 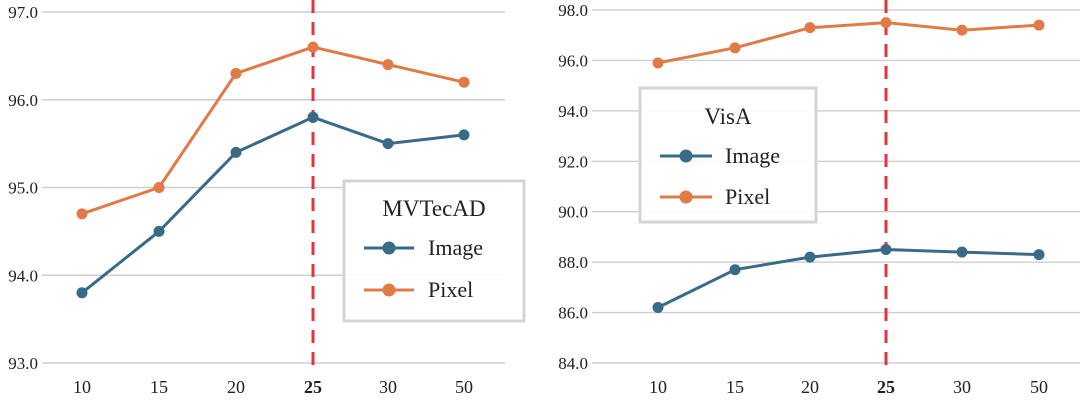 What do you see at coordinates (848, 278) in the screenshot?
I see `series-line-image` at bounding box center [848, 278].